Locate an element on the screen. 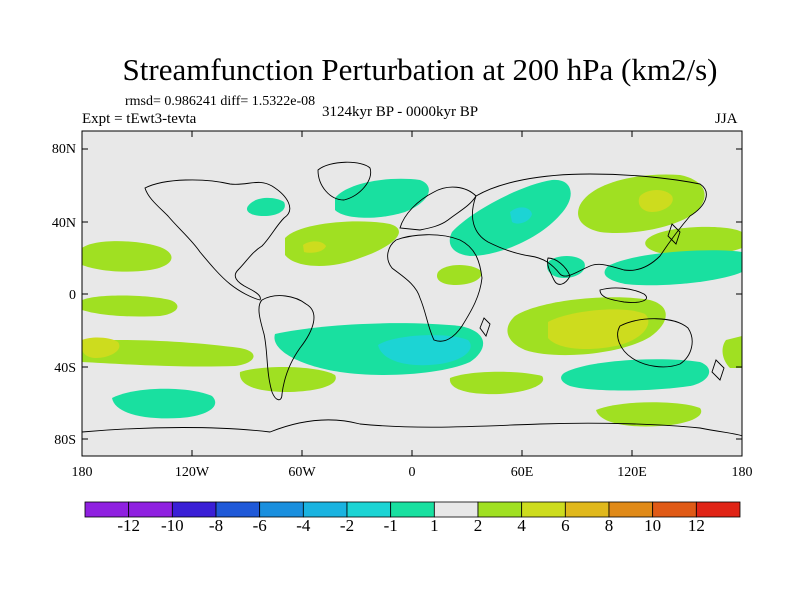  lat-label-0: 0 is located at coordinates (72, 295).